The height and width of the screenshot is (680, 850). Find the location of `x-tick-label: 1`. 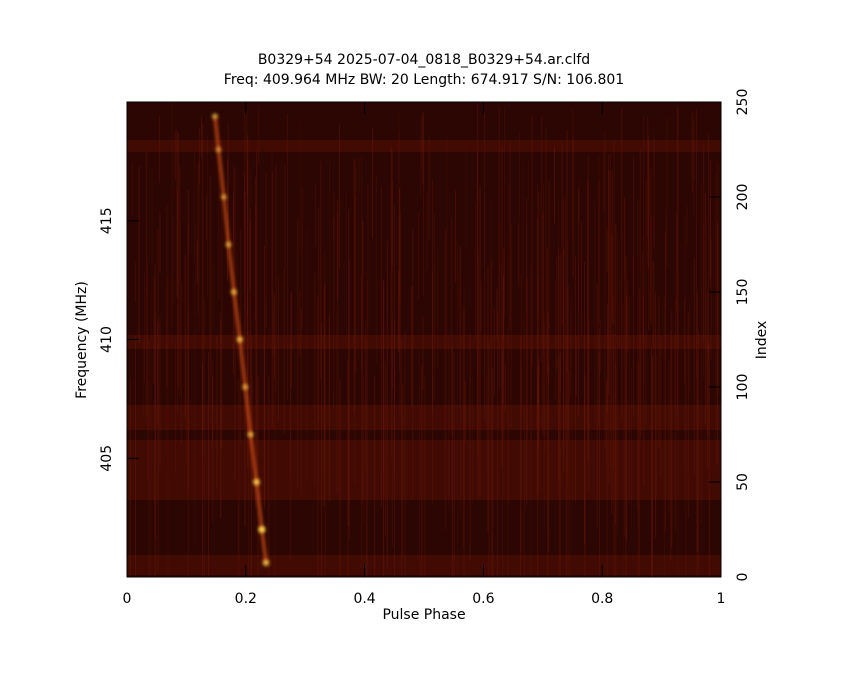

x-tick-label: 1 is located at coordinates (721, 599).